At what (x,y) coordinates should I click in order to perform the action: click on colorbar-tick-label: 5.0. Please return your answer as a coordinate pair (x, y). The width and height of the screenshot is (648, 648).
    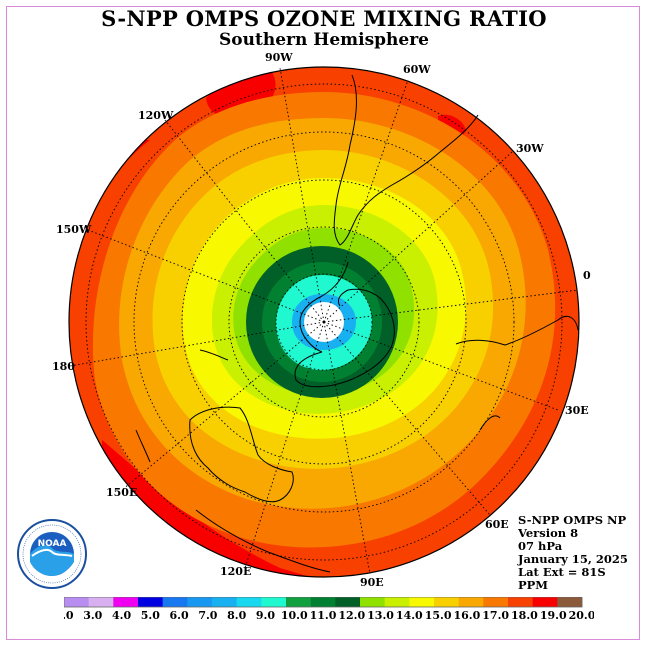
    Looking at the image, I should click on (150, 615).